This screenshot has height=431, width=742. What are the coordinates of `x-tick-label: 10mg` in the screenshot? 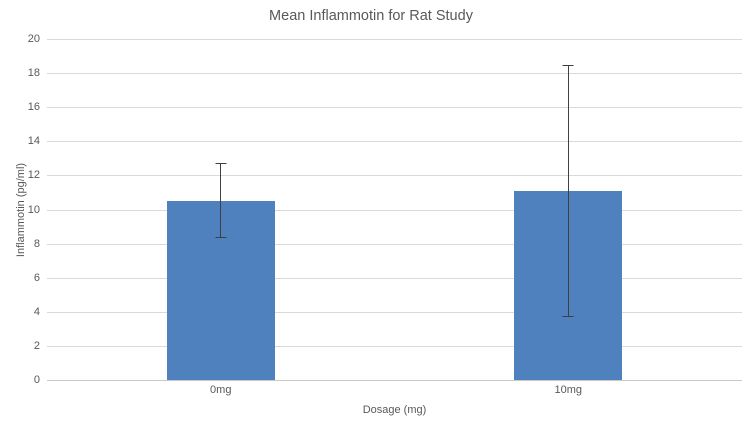 It's located at (568, 390).